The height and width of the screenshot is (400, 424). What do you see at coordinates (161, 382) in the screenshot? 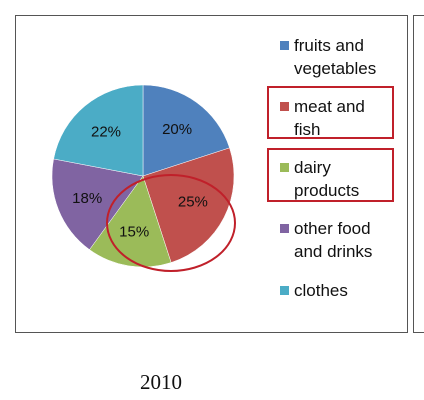
I see `chart-caption-year: 2010` at bounding box center [161, 382].